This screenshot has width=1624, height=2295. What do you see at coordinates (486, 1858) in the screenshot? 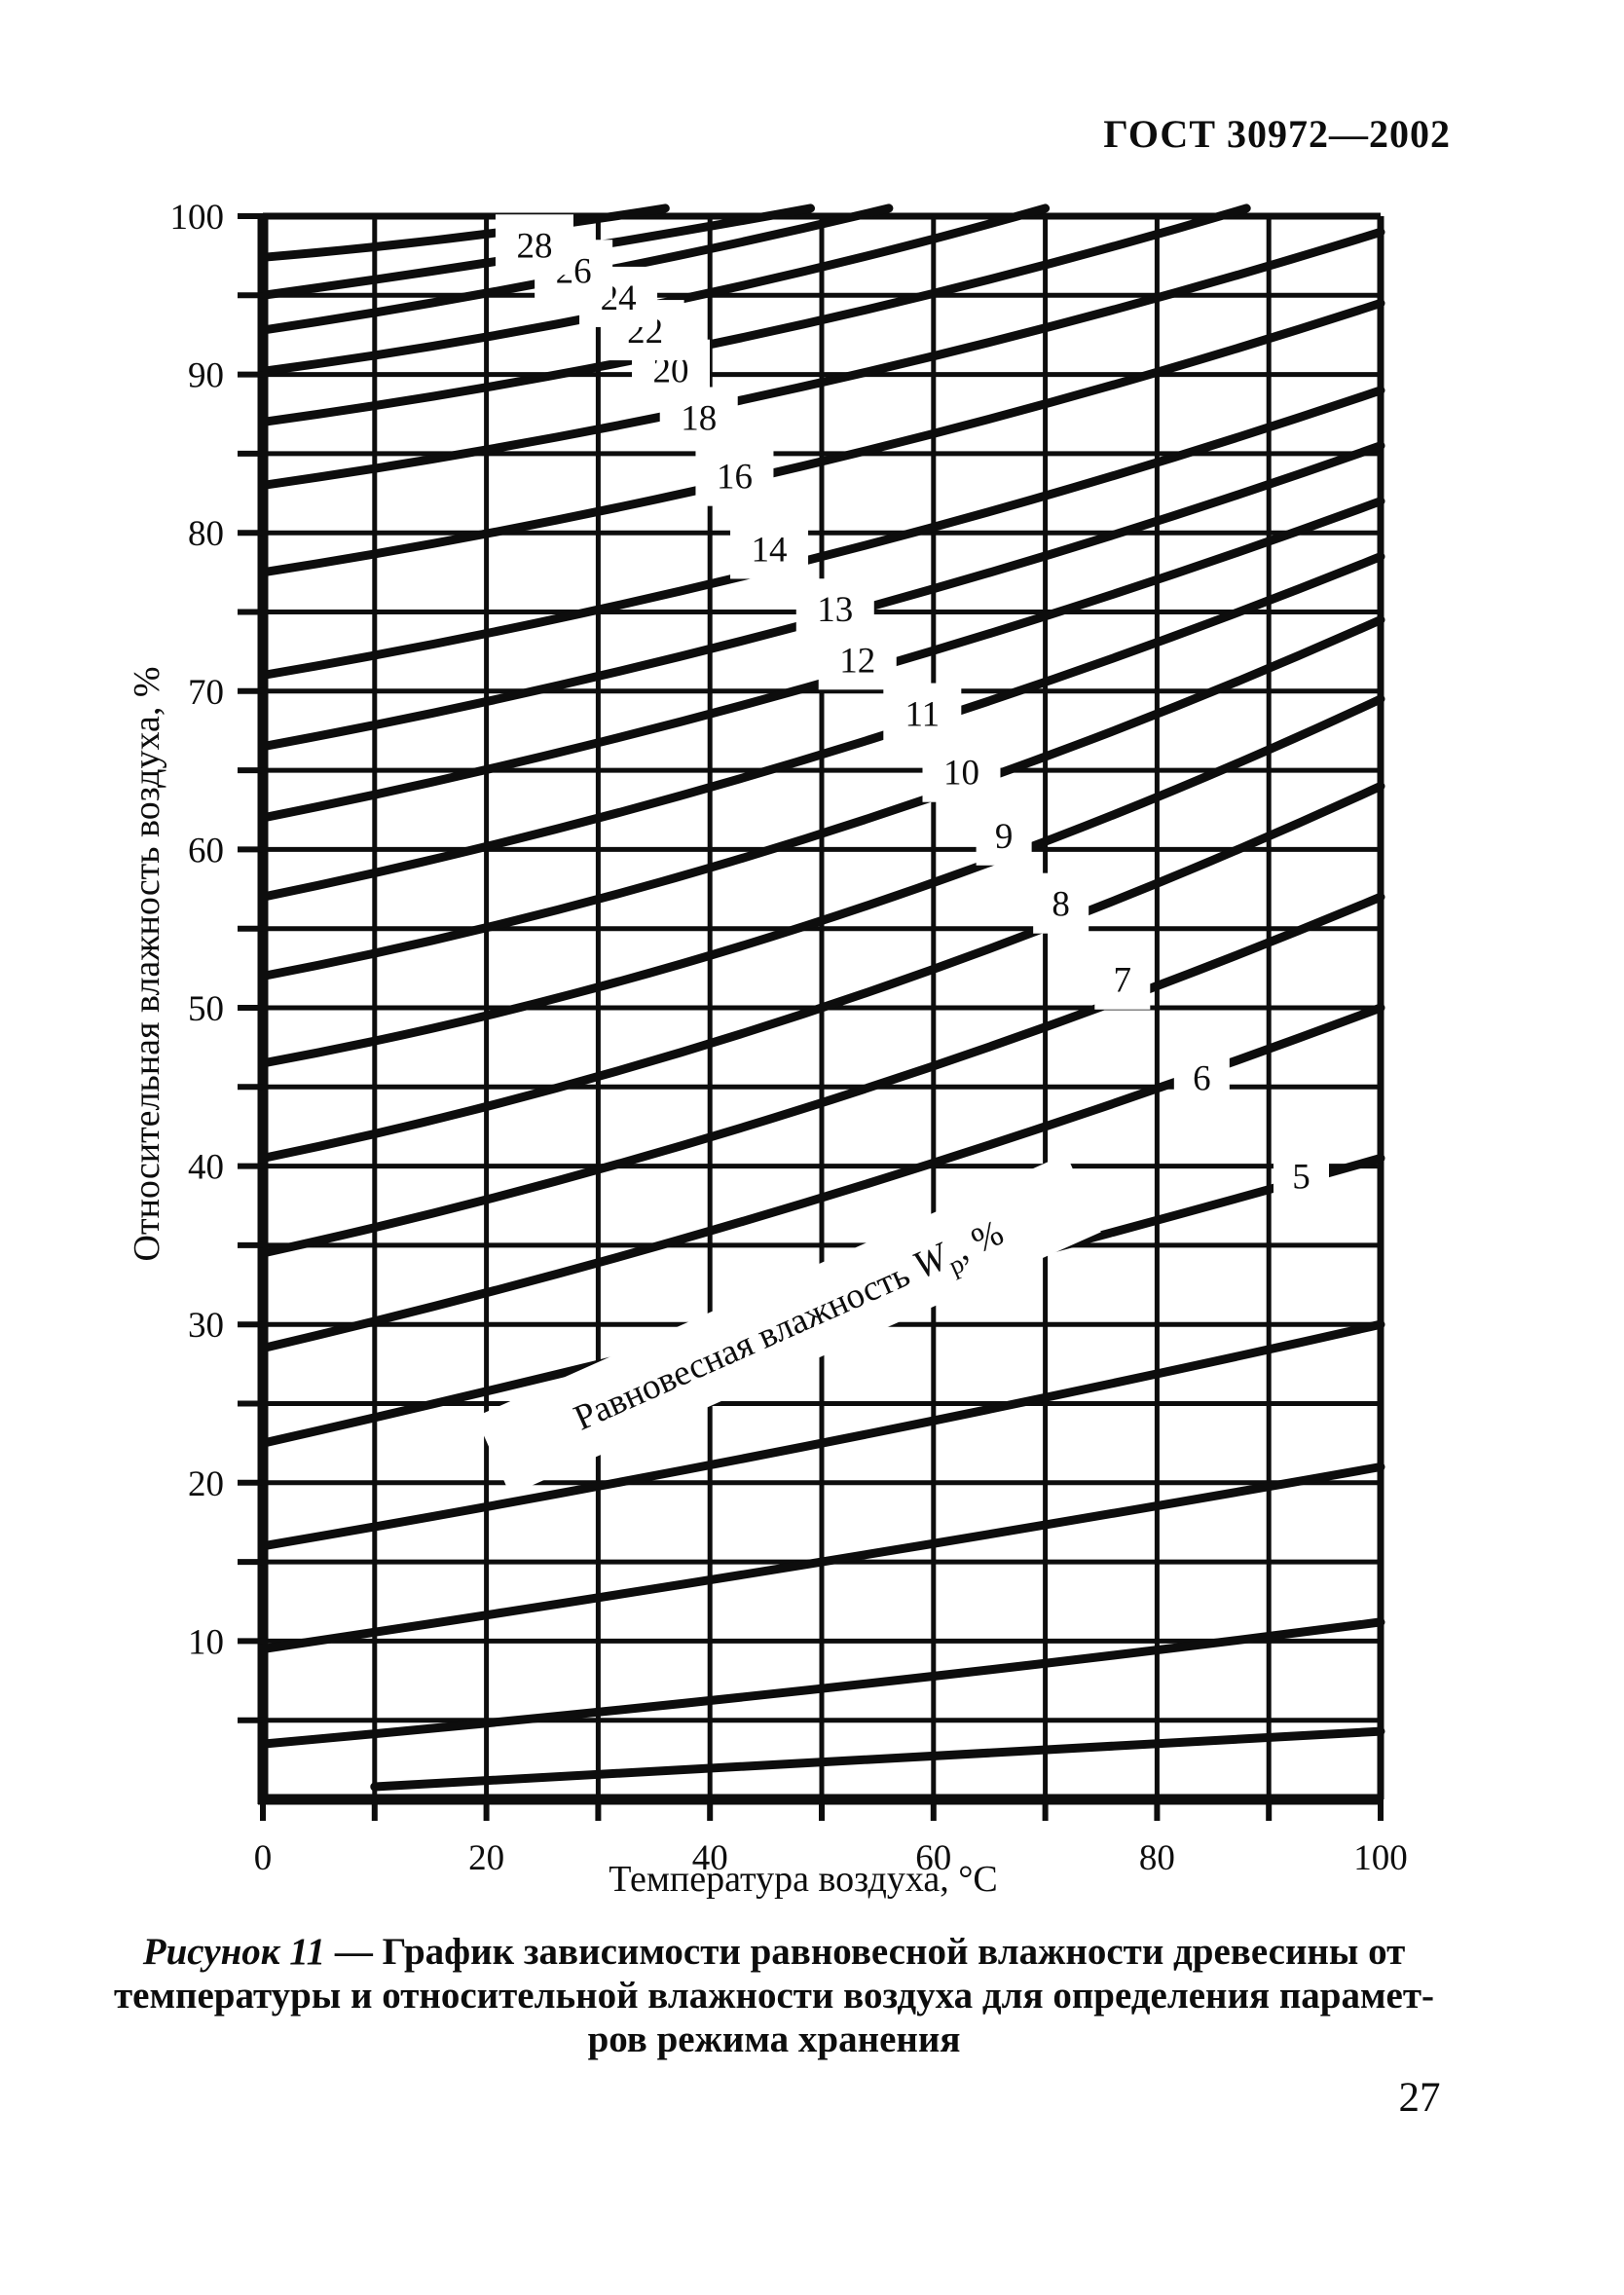
I see `x-tick-label: 20` at bounding box center [486, 1858].